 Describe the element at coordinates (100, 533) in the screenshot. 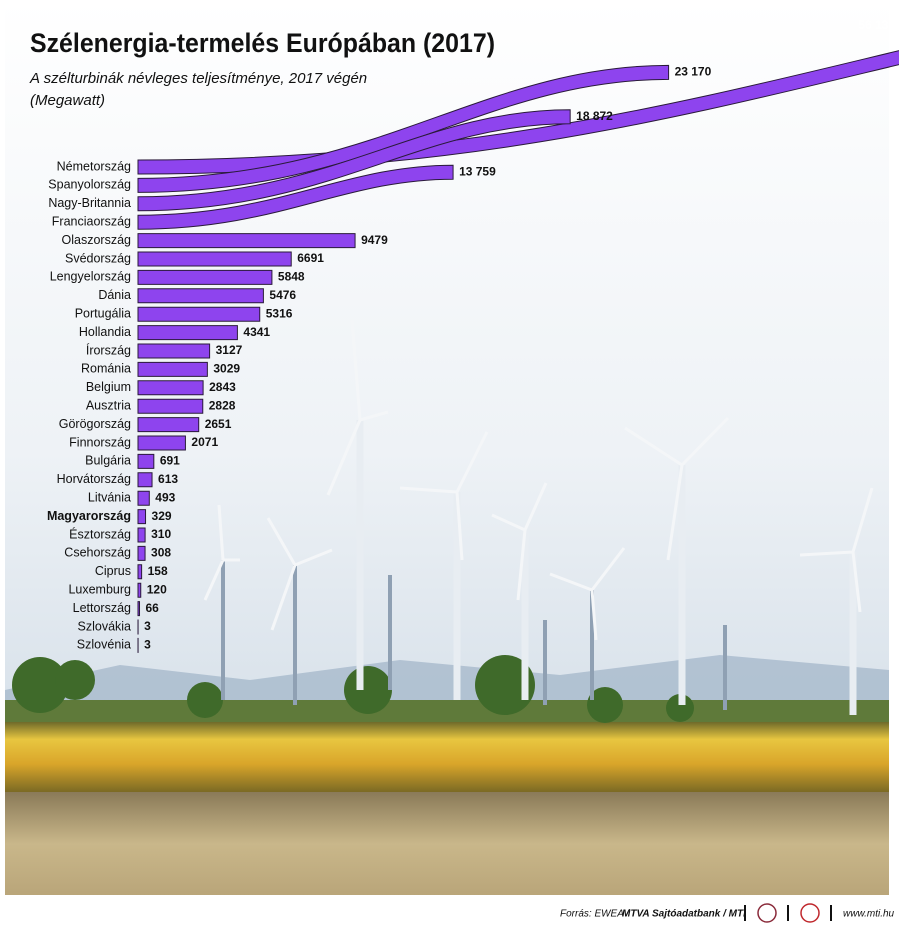

I see `category-label: Észtország` at that location.